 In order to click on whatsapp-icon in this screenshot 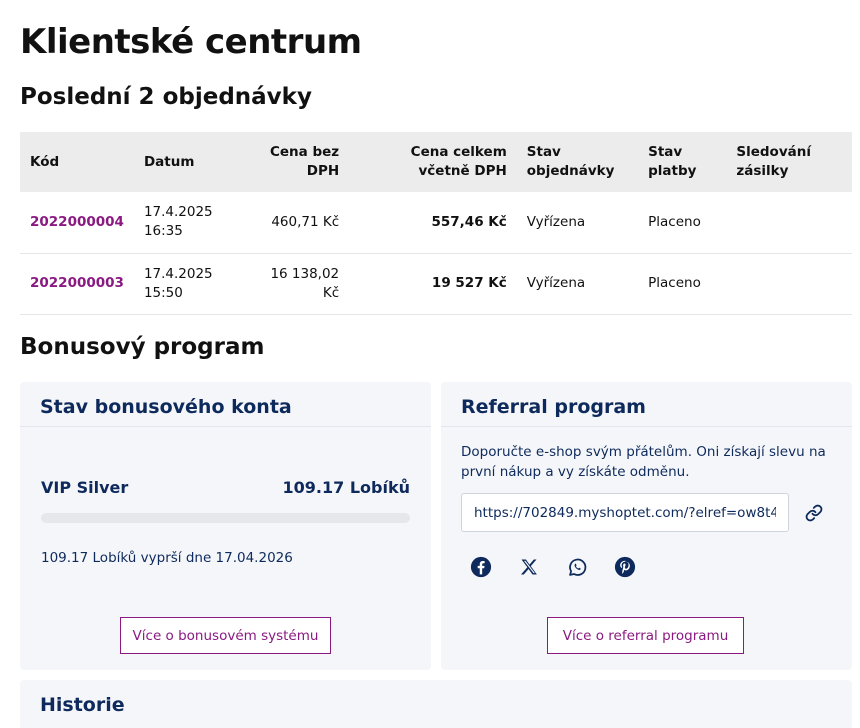, I will do `click(577, 567)`.